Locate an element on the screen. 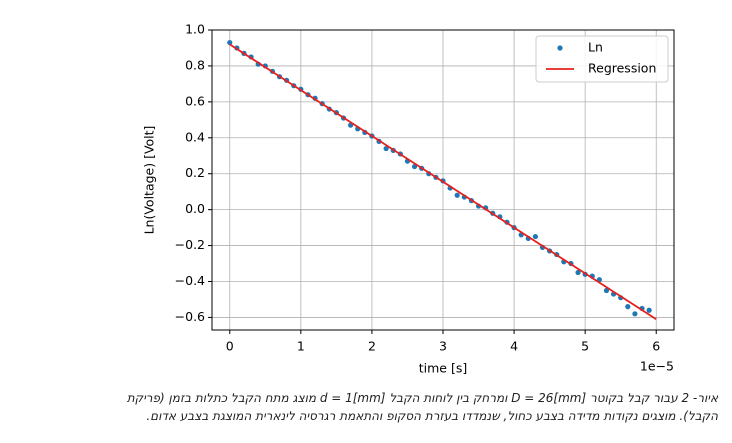 Image resolution: width=732 pixels, height=443 pixels. x-tick-label: 3 is located at coordinates (443, 346).